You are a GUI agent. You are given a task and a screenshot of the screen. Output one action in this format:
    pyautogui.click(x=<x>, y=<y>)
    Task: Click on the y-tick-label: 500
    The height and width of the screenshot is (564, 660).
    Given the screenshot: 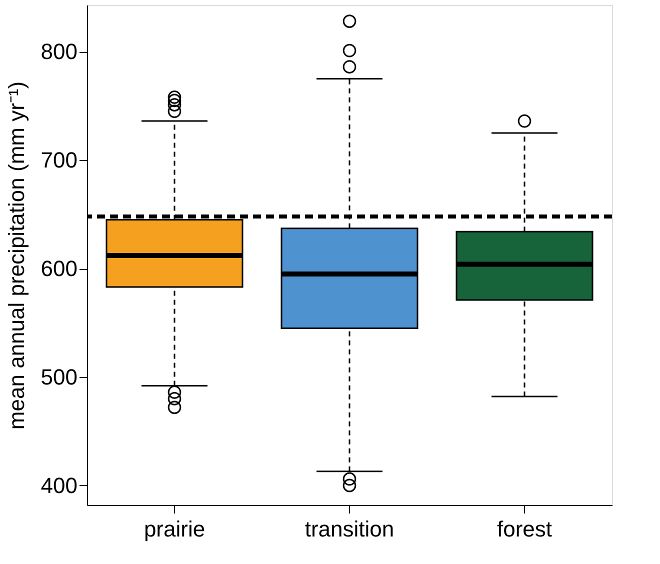 What is the action you would take?
    pyautogui.click(x=59, y=377)
    